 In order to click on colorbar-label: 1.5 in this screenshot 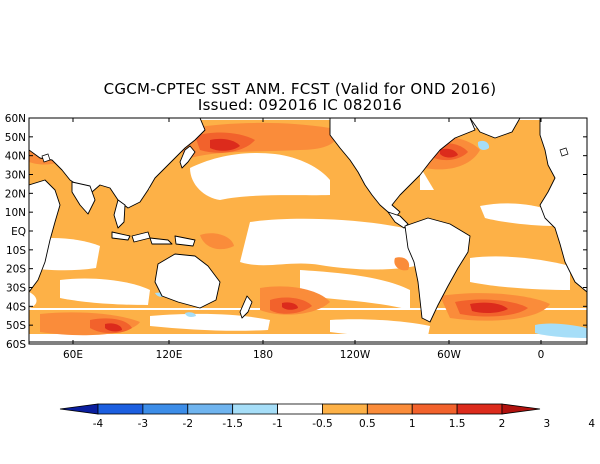, I will do `click(457, 424)`.